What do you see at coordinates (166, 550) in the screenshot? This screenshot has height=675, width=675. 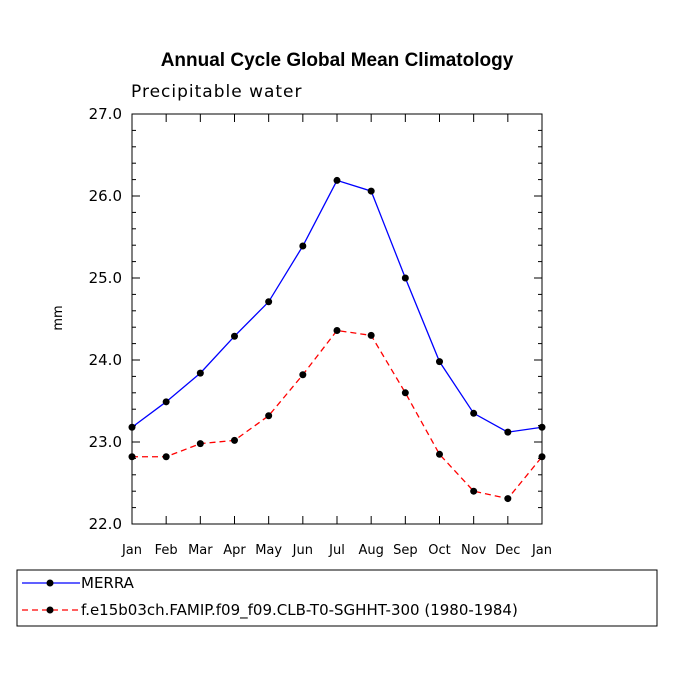 I see `x-tick-label: Feb` at bounding box center [166, 550].